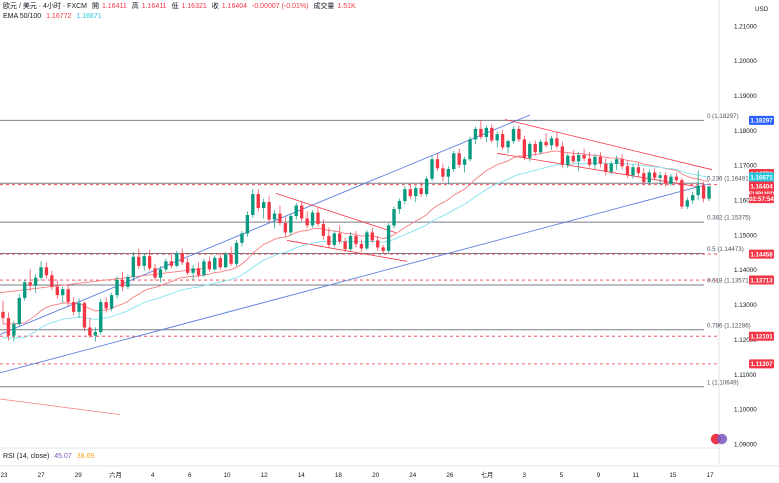 The height and width of the screenshot is (483, 779). I want to click on x-tick-label: 六月, so click(115, 474).